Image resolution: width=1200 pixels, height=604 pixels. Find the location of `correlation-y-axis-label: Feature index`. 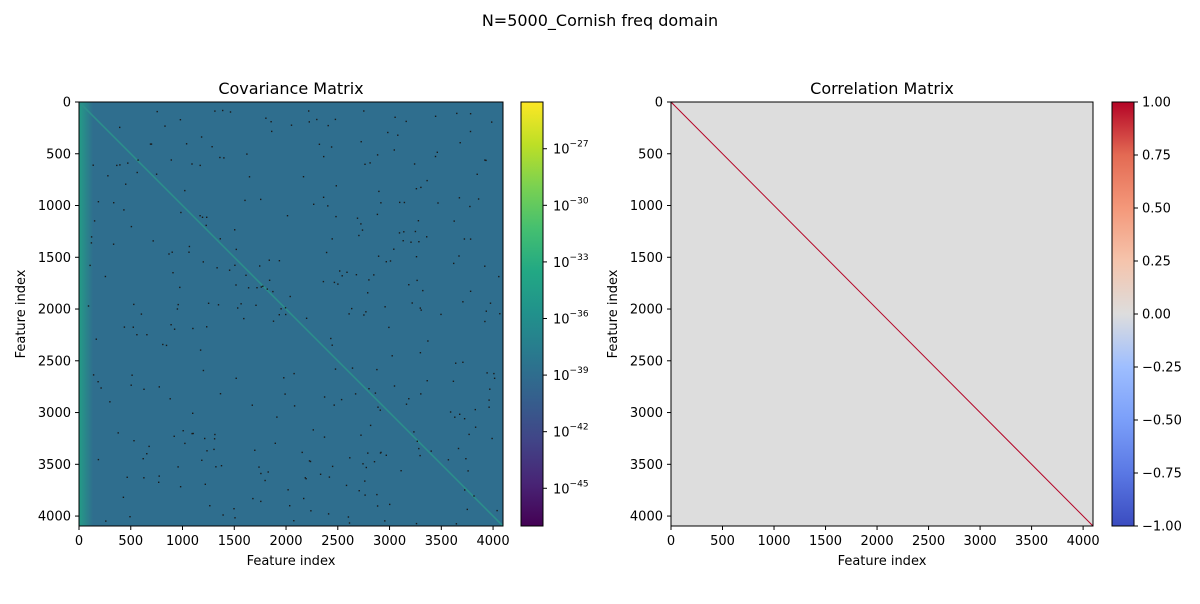

correlation-y-axis-label: Feature index is located at coordinates (613, 313).